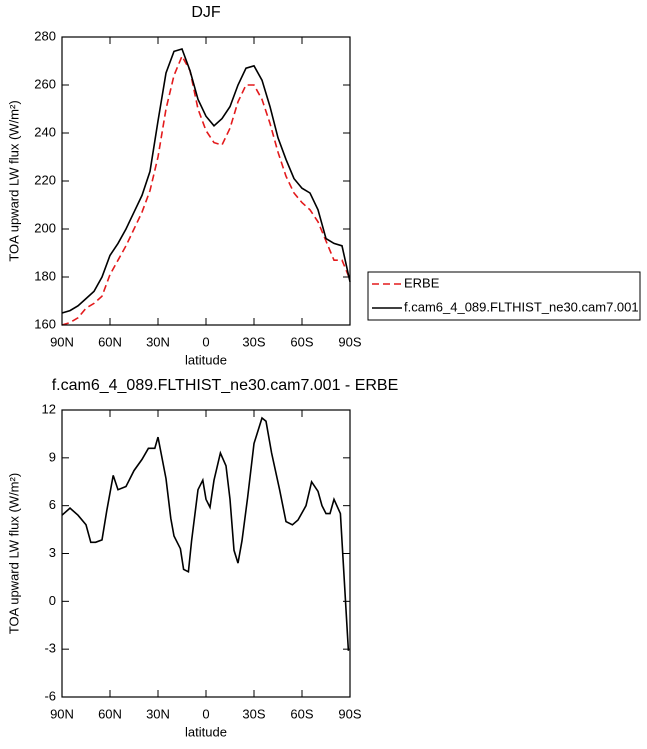 This screenshot has width=647, height=749. What do you see at coordinates (52, 552) in the screenshot?
I see `y-tick-label: 3` at bounding box center [52, 552].